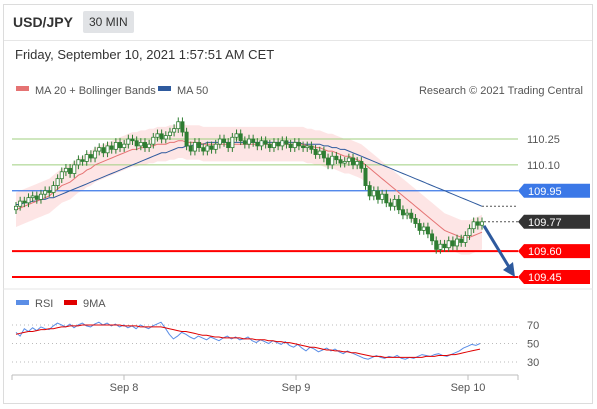 This screenshot has height=409, width=597. What do you see at coordinates (43, 22) in the screenshot?
I see `symbol-label: USD/JPY` at bounding box center [43, 22].